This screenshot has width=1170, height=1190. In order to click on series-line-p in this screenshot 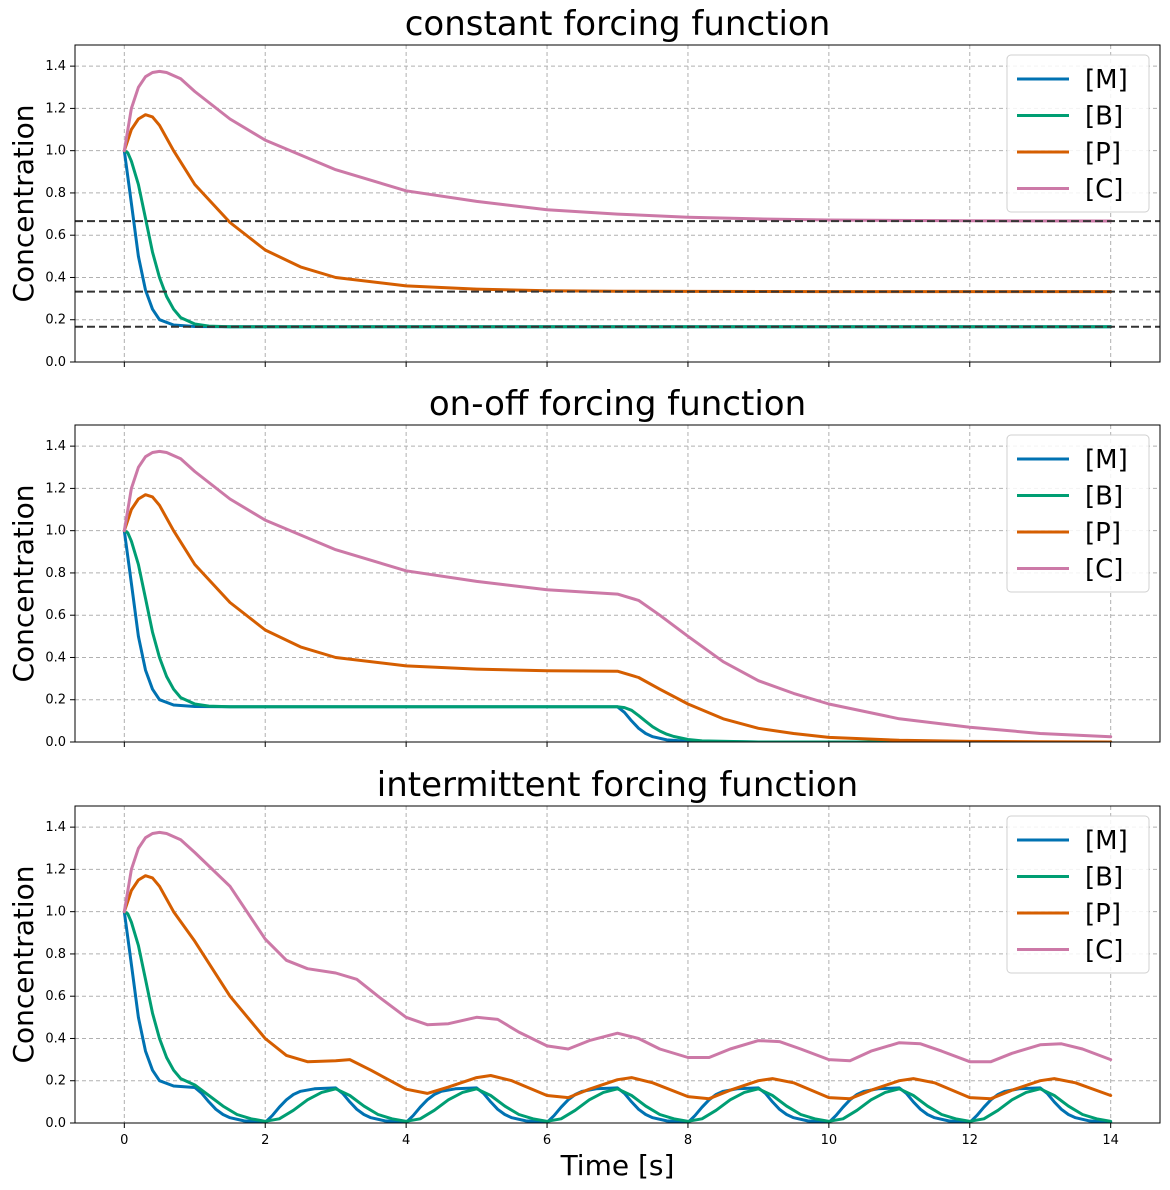, I will do `click(617, 203)`.